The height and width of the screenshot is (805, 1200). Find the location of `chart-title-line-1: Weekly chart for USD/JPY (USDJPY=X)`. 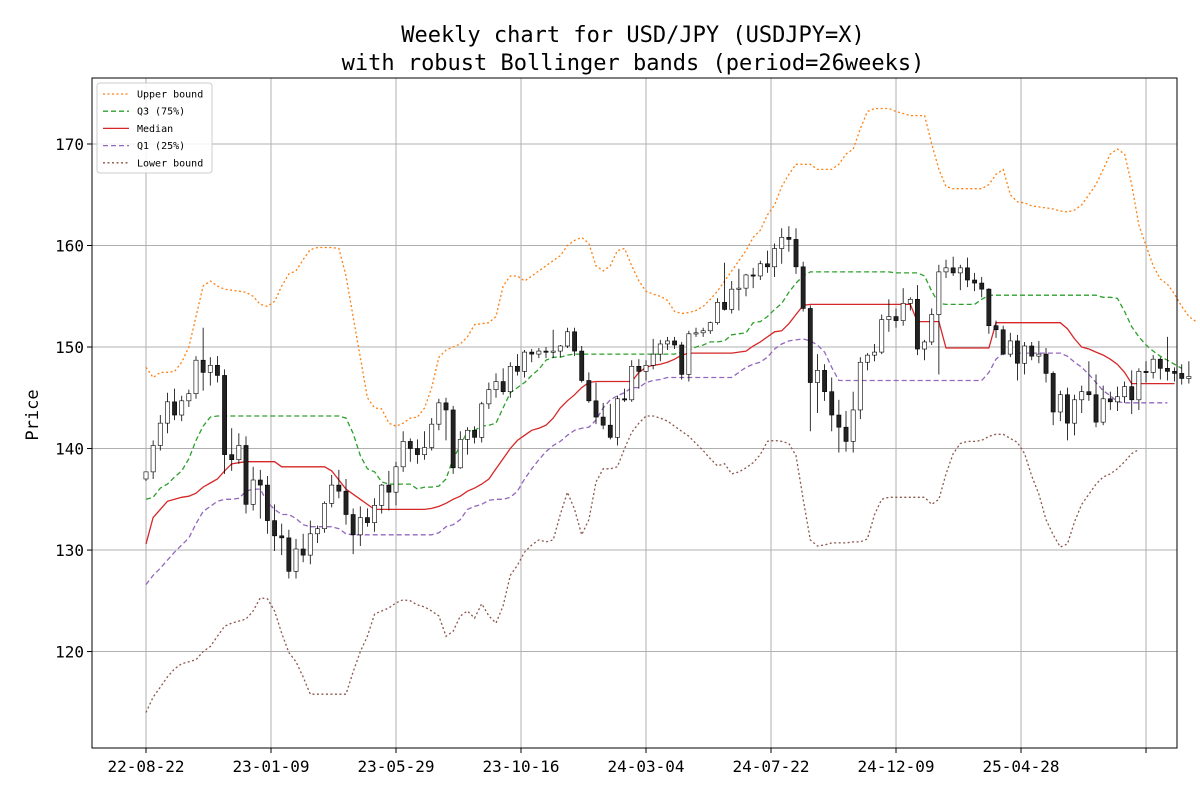

chart-title-line-1: Weekly chart for USD/JPY (USDJPY=X) is located at coordinates (633, 35).